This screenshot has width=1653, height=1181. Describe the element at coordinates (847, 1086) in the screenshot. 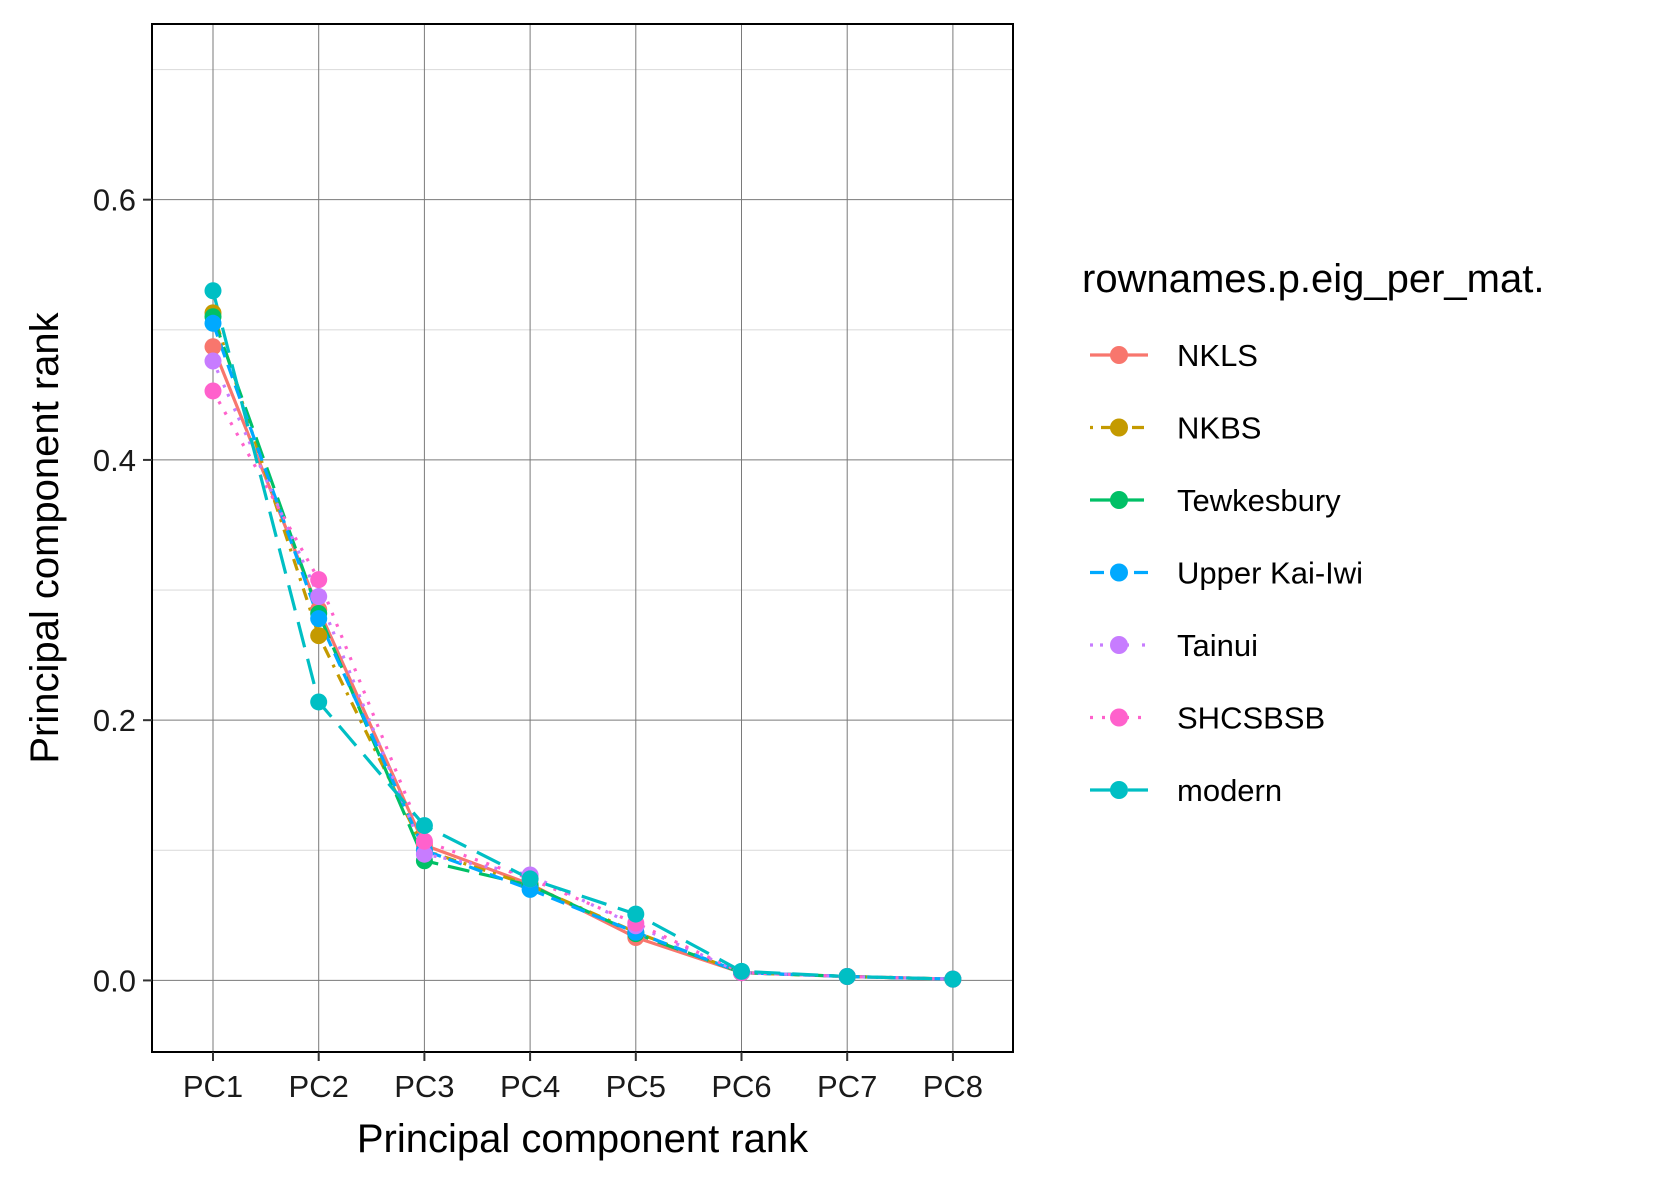

I see `x-tick-label: PC7` at that location.